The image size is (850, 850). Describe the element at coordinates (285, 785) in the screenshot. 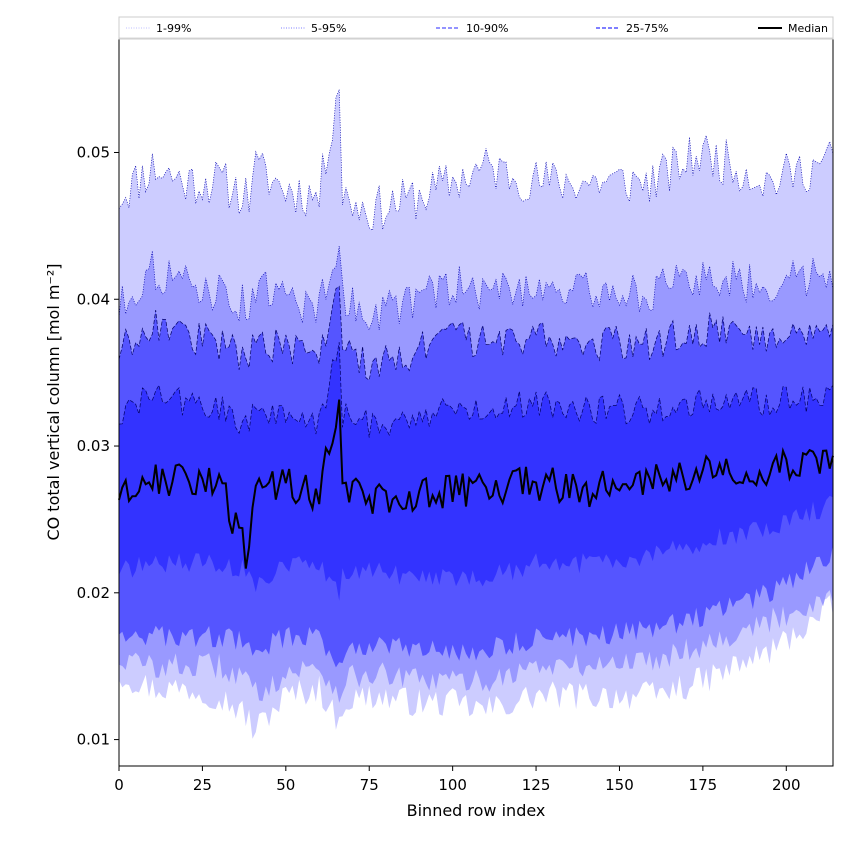

I see `x-tick-label: 50` at that location.